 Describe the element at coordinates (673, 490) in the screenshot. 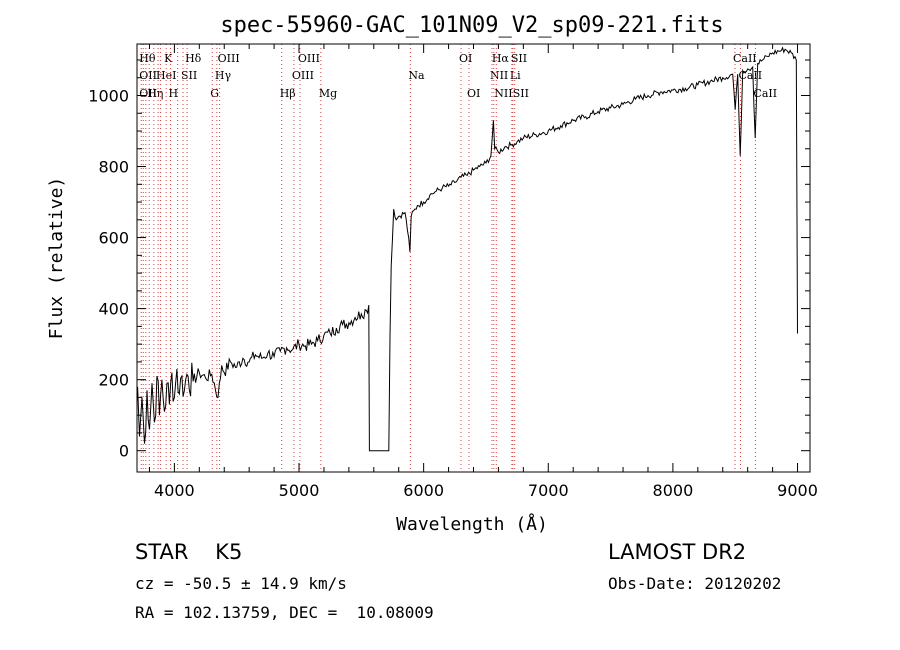

I see `x-tick-label: 8000` at that location.